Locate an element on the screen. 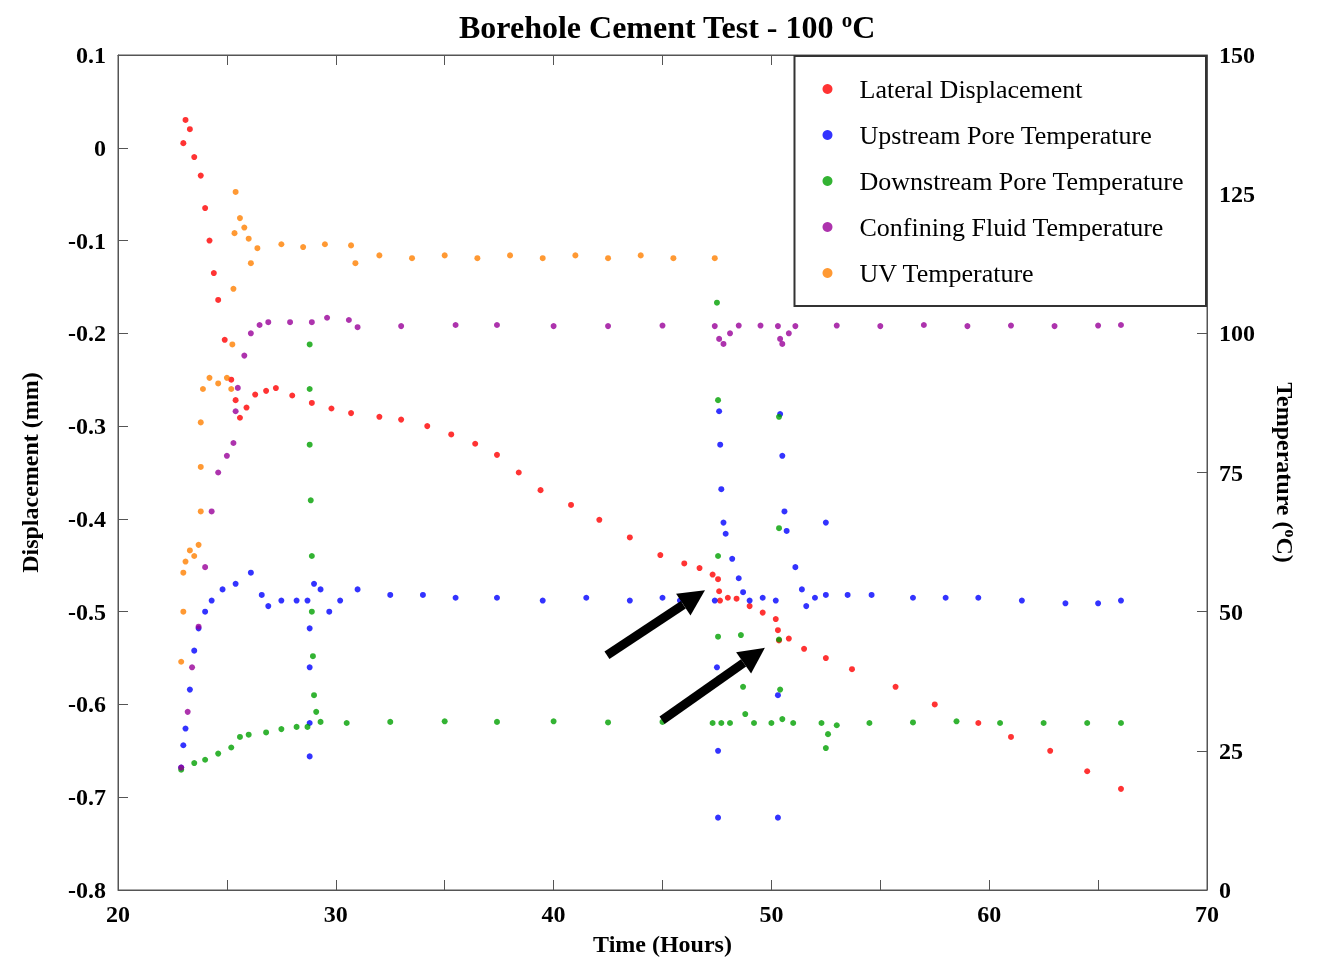 This screenshot has width=1334, height=979. x-tick-label: 40 is located at coordinates (553, 914).